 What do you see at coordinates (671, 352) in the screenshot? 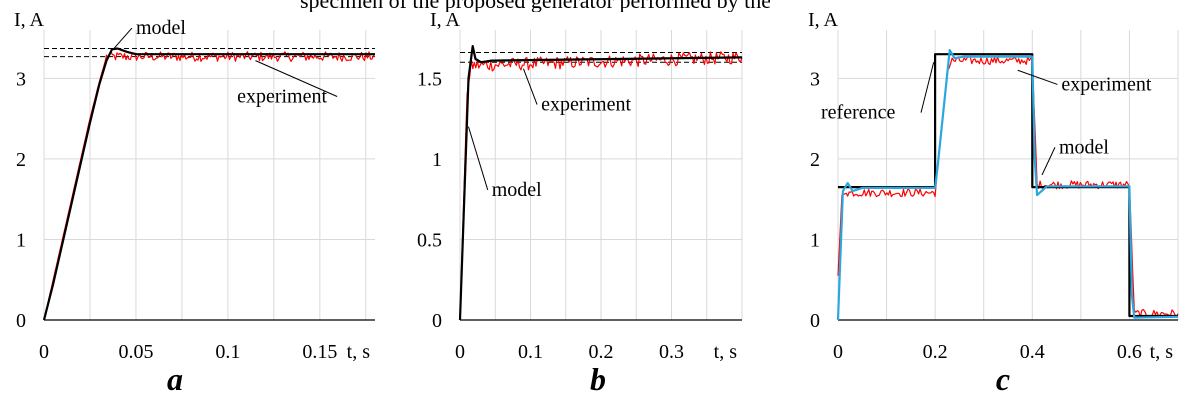
I see `x-tick-label: 0.3` at bounding box center [671, 352].